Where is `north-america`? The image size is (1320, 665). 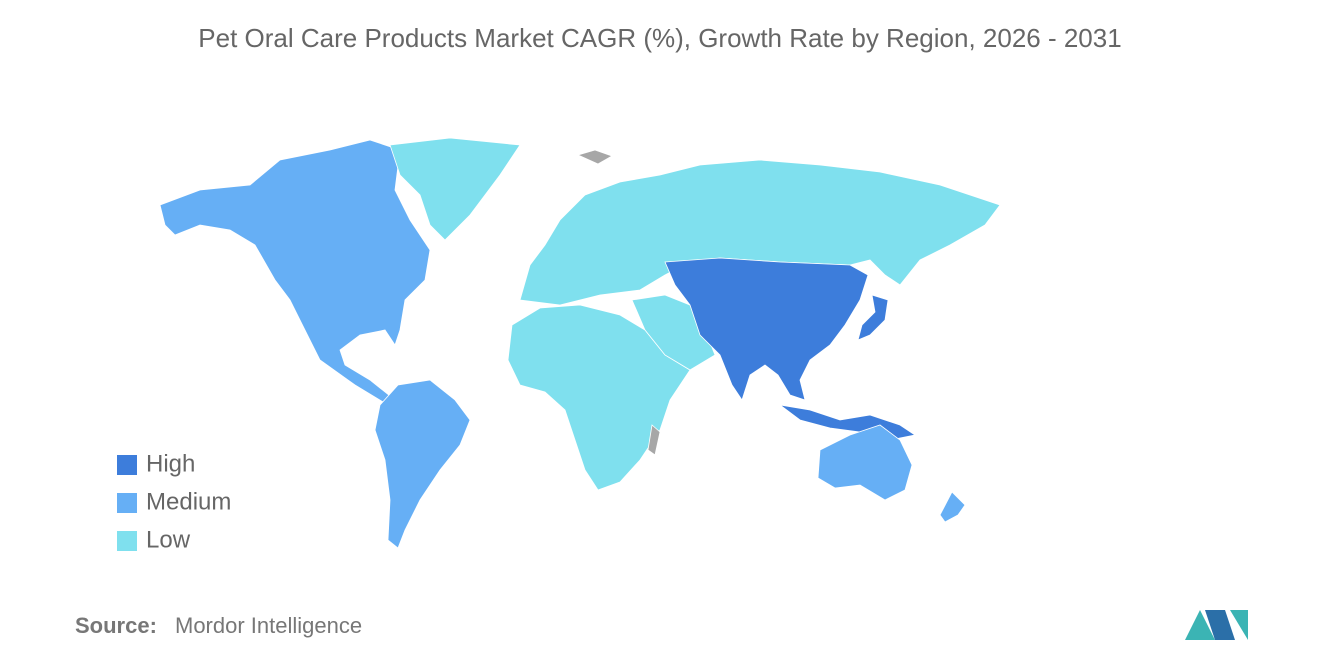 north-america is located at coordinates (295, 272).